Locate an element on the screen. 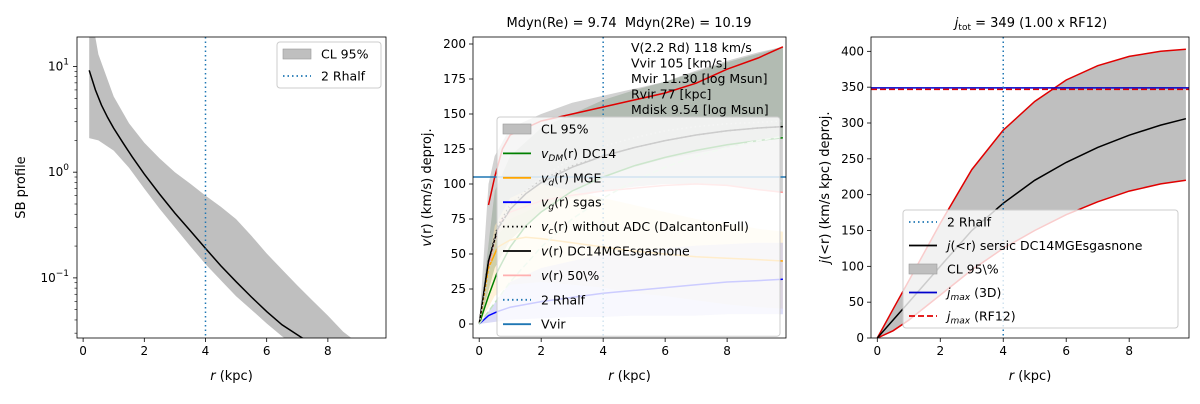  y-tick-label: 101 is located at coordinates (58, 65).